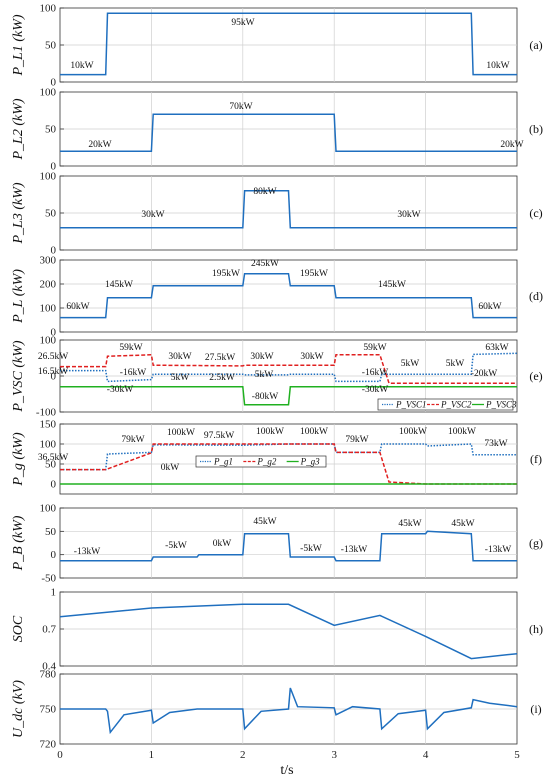  What do you see at coordinates (266, 462) in the screenshot?
I see `legend-label: P_g2` at bounding box center [266, 462].